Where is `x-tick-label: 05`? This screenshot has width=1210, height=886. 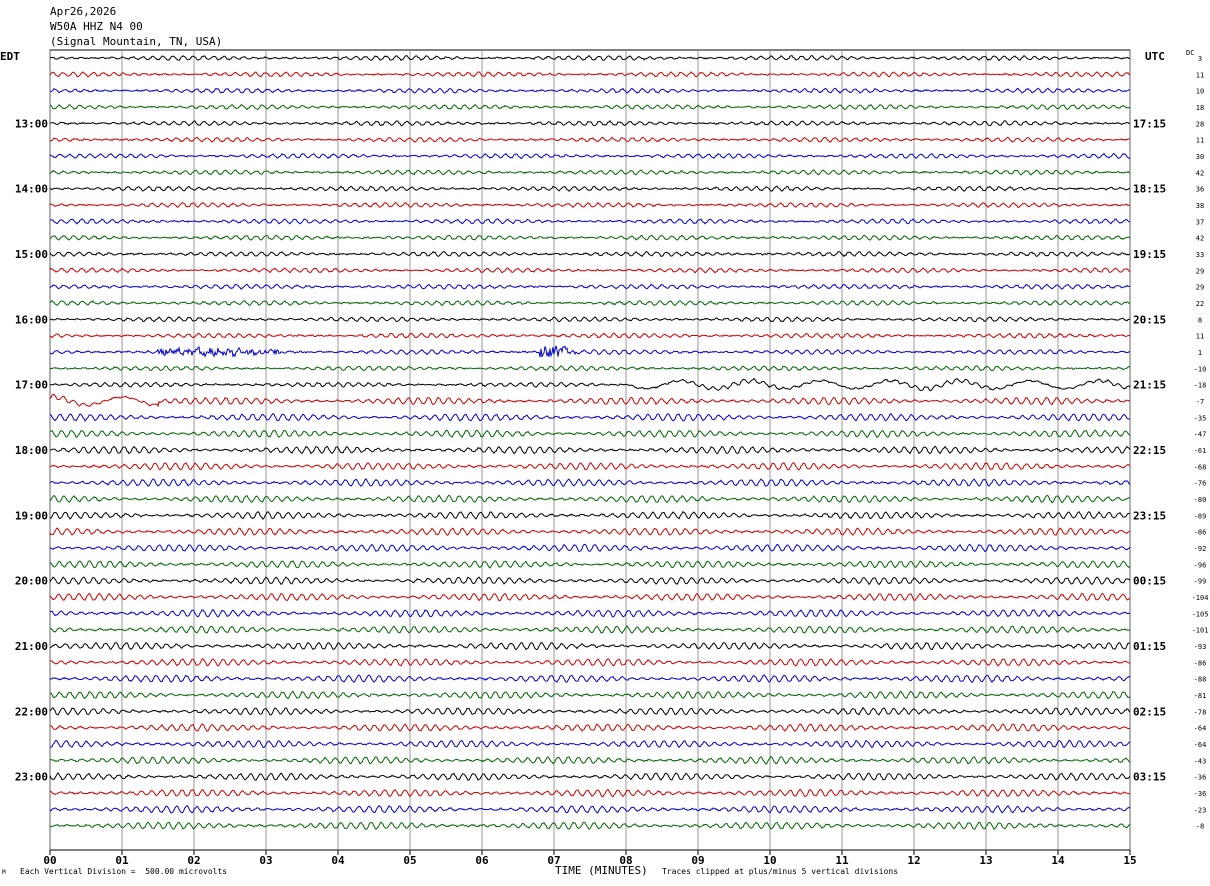 x-tick-label: 05 is located at coordinates (409, 860).